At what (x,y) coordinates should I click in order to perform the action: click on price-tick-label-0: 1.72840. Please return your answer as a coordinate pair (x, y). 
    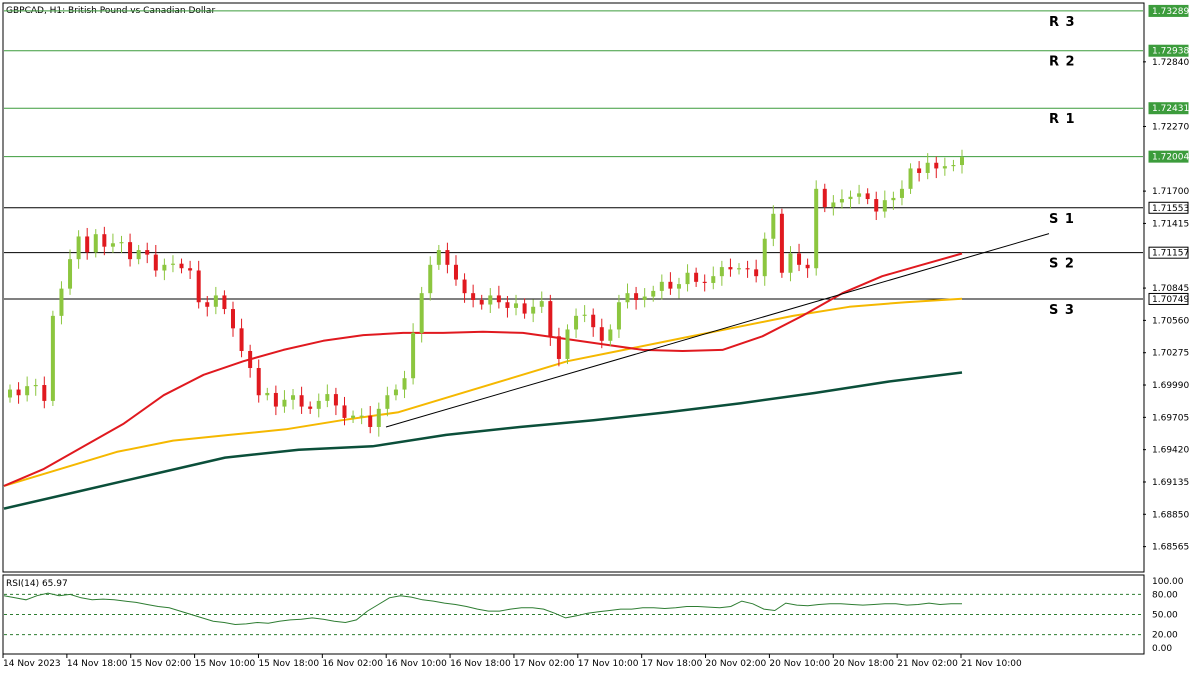
    Looking at the image, I should click on (1170, 63).